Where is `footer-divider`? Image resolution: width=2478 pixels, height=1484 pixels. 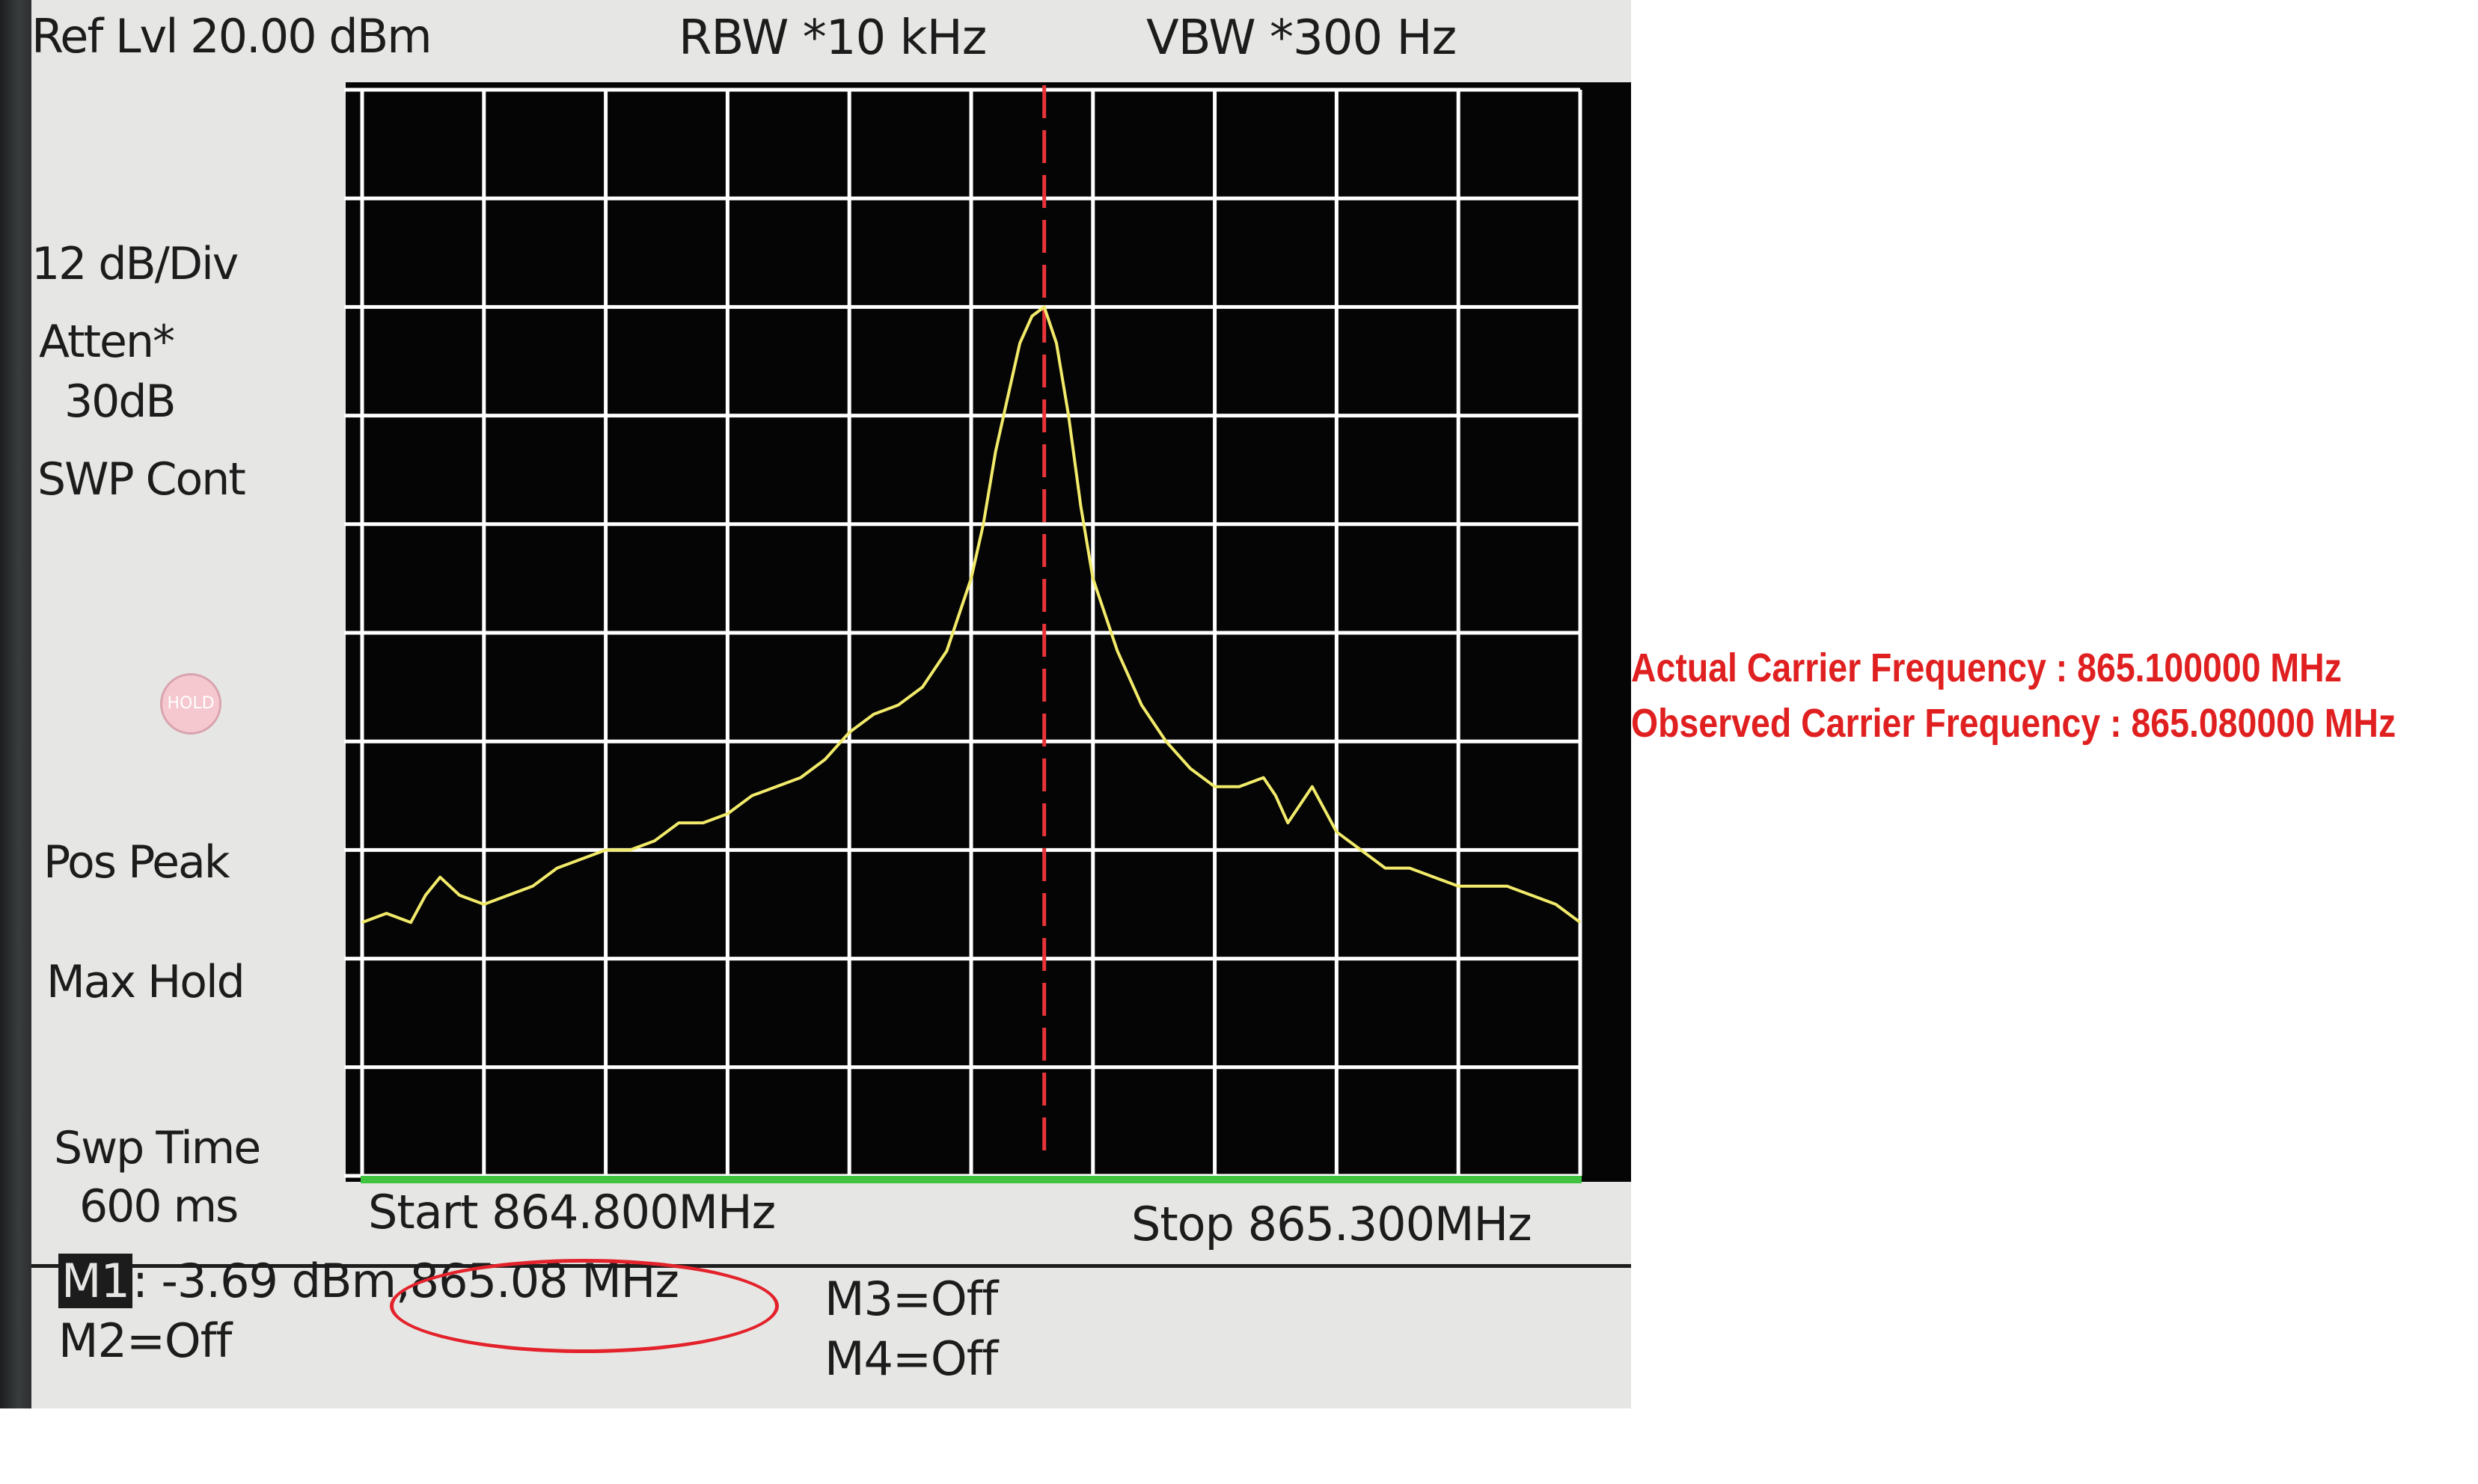
footer-divider is located at coordinates (831, 1266).